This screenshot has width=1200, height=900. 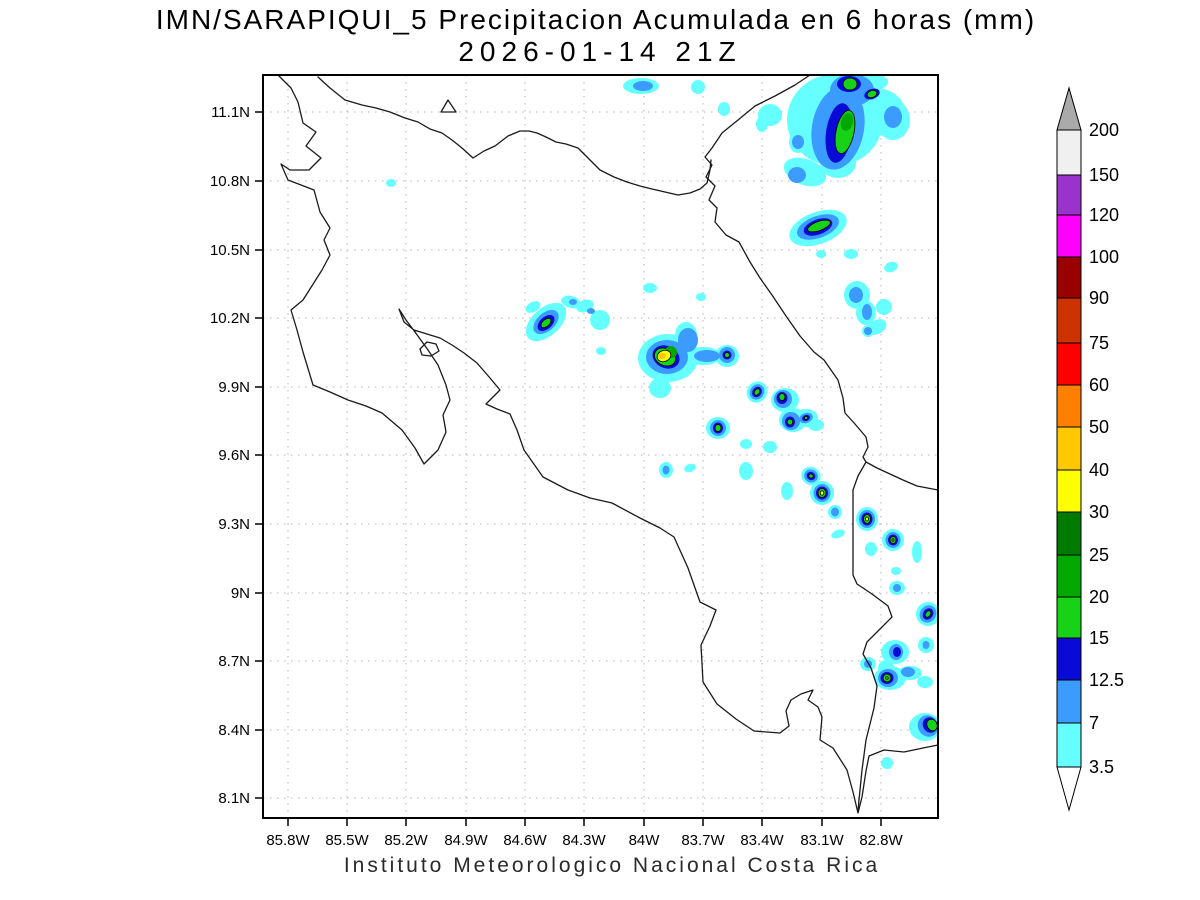 What do you see at coordinates (525, 840) in the screenshot?
I see `lon-tick-label: 84.6W` at bounding box center [525, 840].